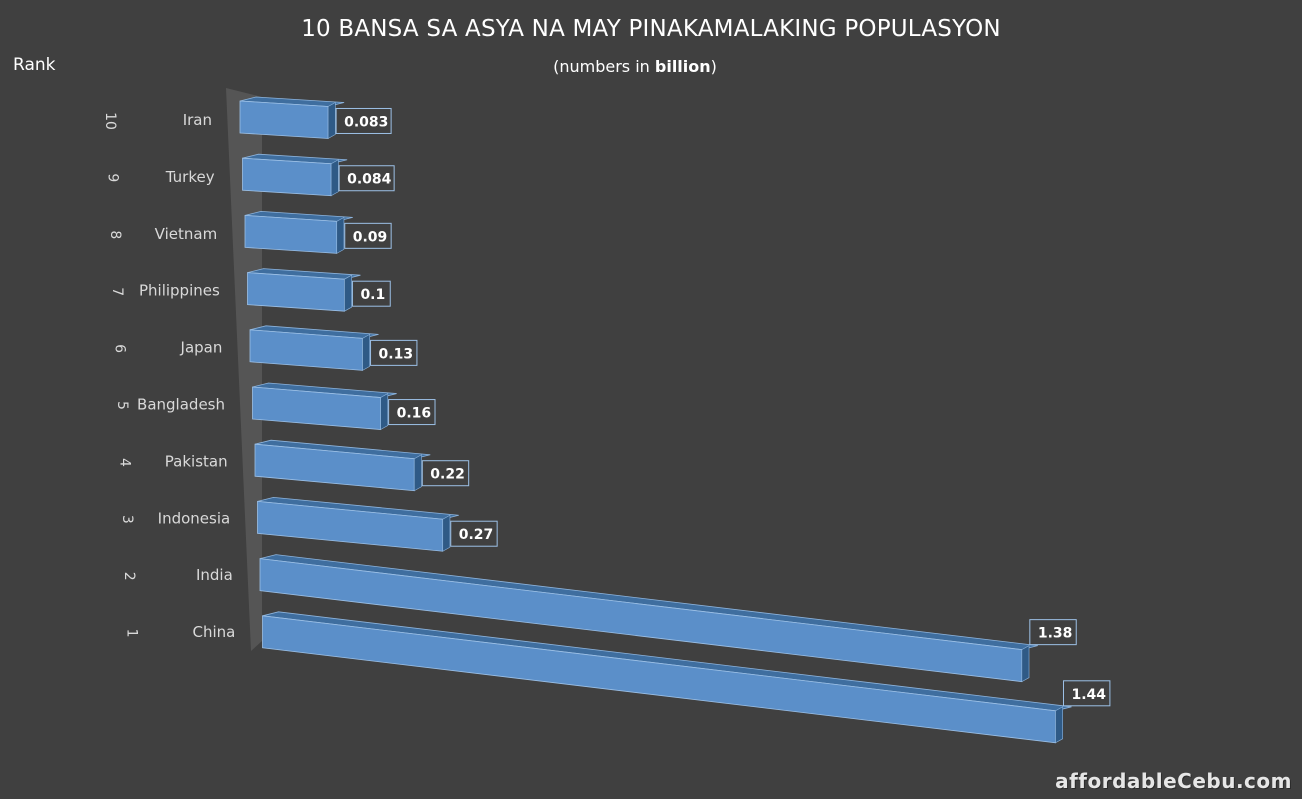 The width and height of the screenshot is (1302, 799). I want to click on category-label: India, so click(214, 575).